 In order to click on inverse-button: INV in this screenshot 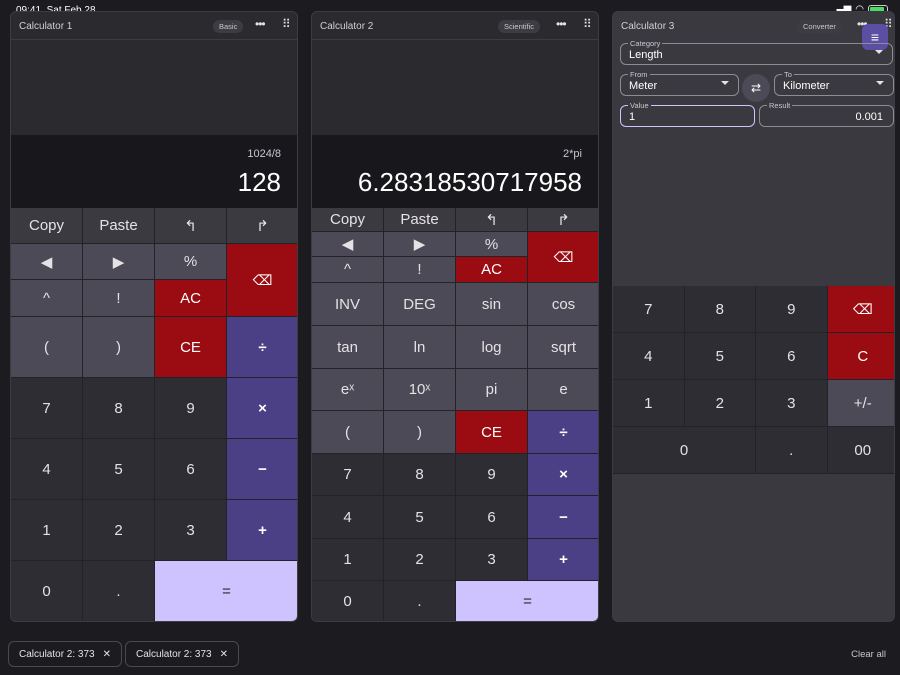, I will do `click(348, 304)`.